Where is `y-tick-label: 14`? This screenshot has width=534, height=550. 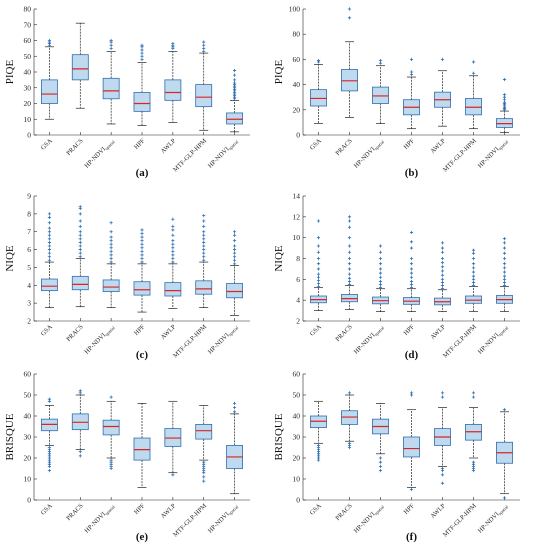
y-tick-label: 14 is located at coordinates (297, 196).